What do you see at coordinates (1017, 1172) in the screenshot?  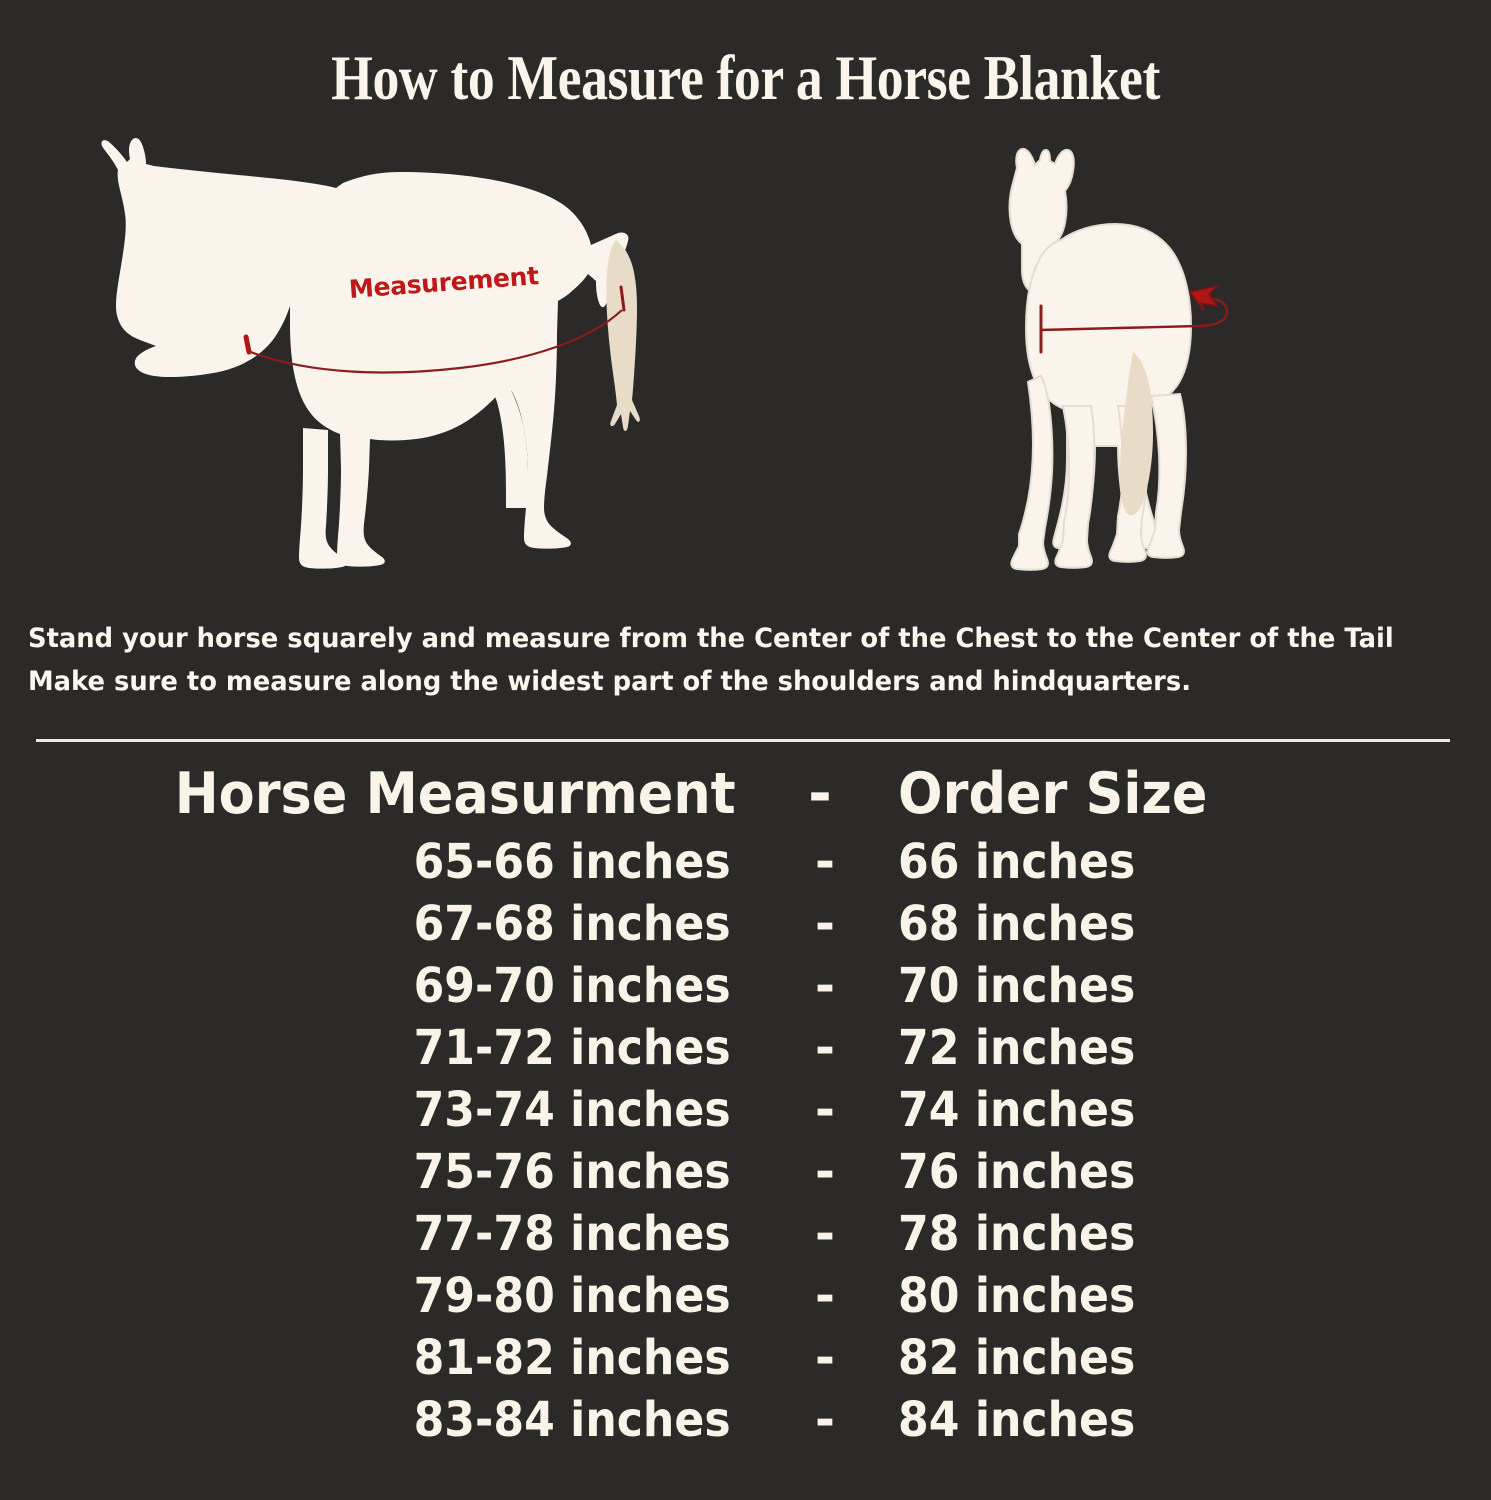 I see `row-order-size: 76 inches` at bounding box center [1017, 1172].